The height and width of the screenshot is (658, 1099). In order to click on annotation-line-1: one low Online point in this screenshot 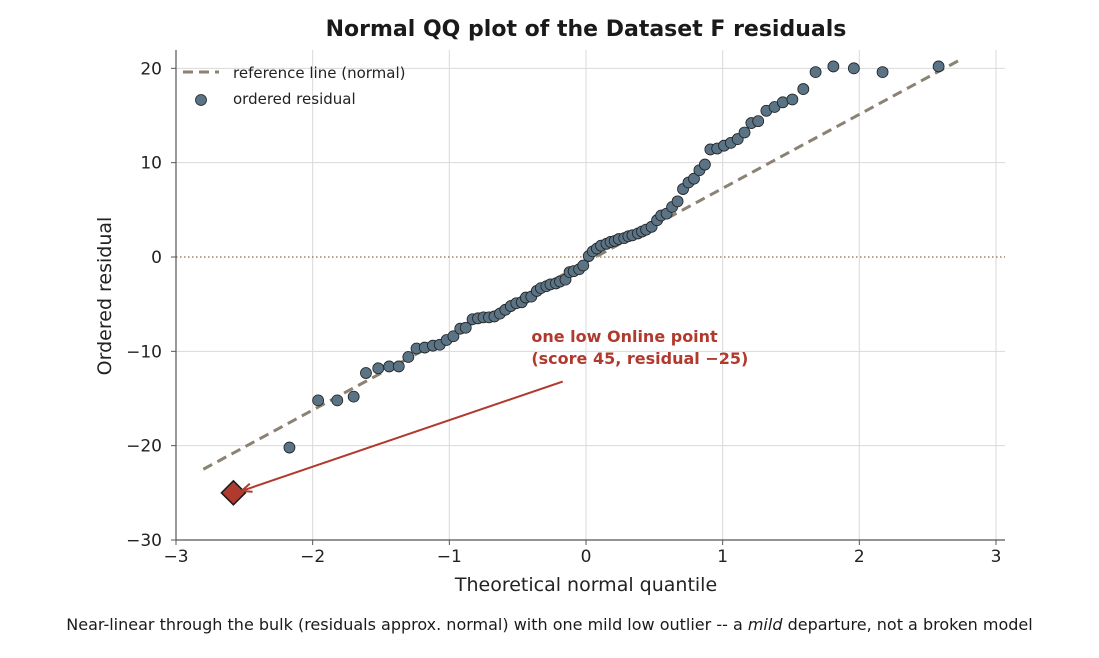, I will do `click(624, 336)`.